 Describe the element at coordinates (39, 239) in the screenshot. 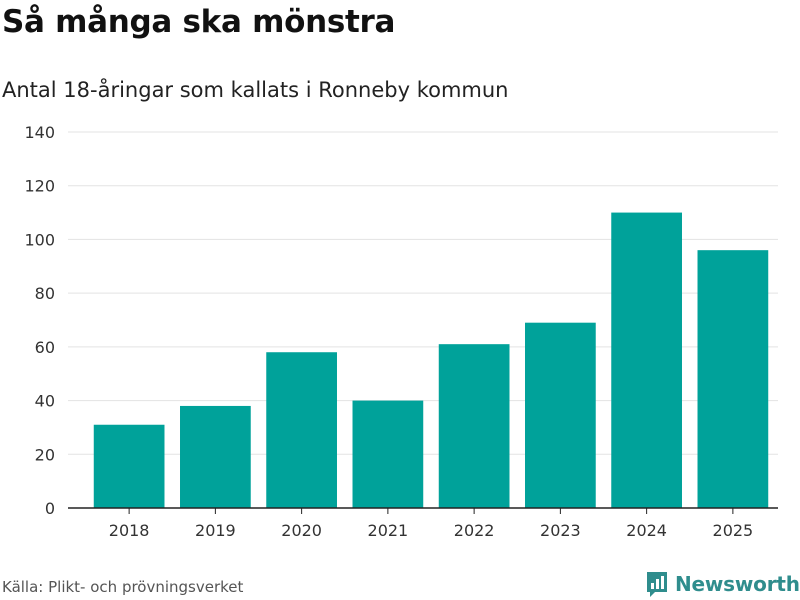

I see `y-tick-label: 100` at that location.